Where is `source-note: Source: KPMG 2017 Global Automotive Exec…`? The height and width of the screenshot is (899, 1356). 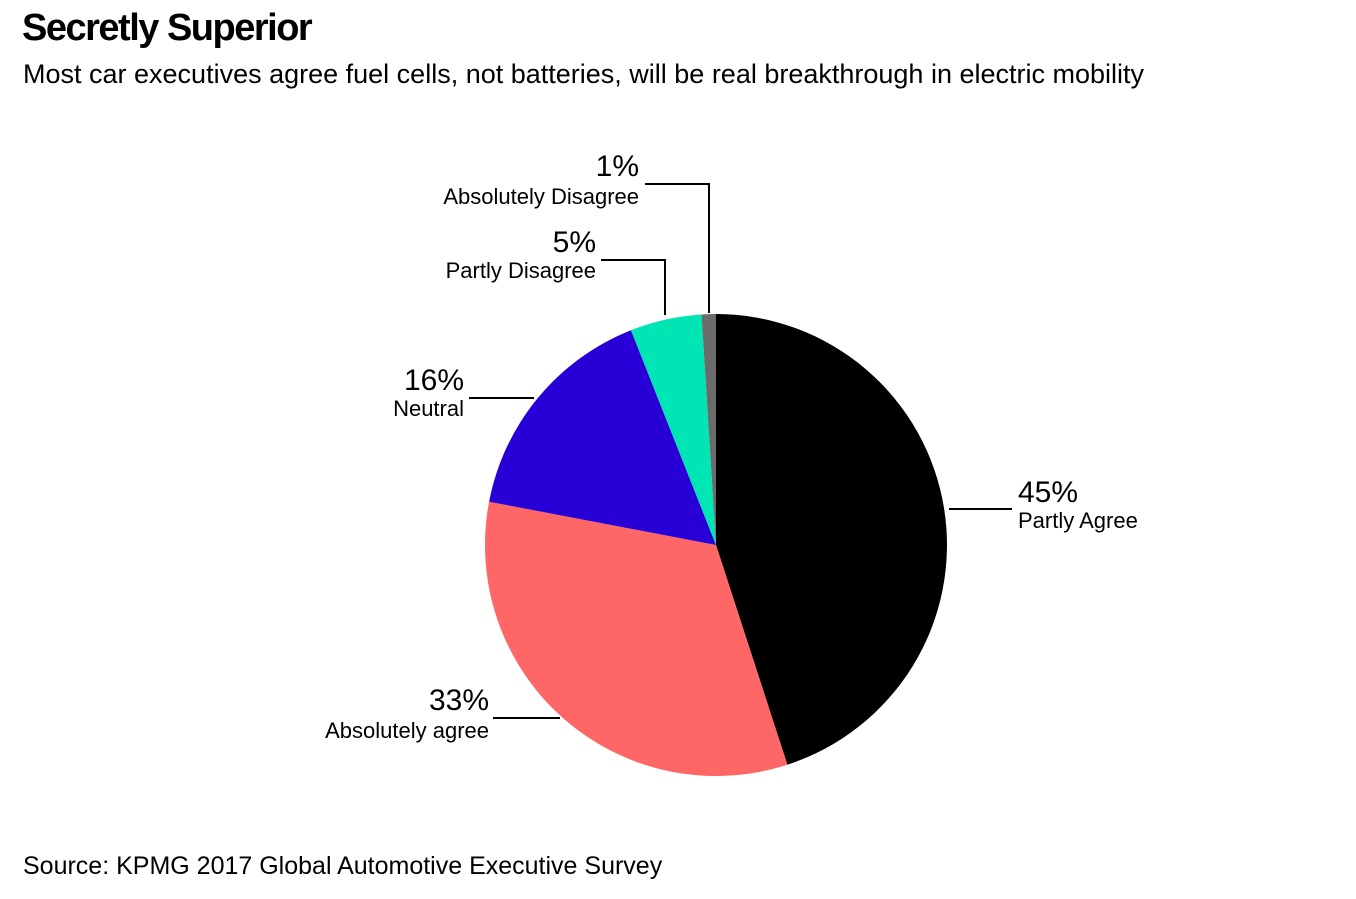 source-note: Source: KPMG 2017 Global Automotive Exec… is located at coordinates (343, 866).